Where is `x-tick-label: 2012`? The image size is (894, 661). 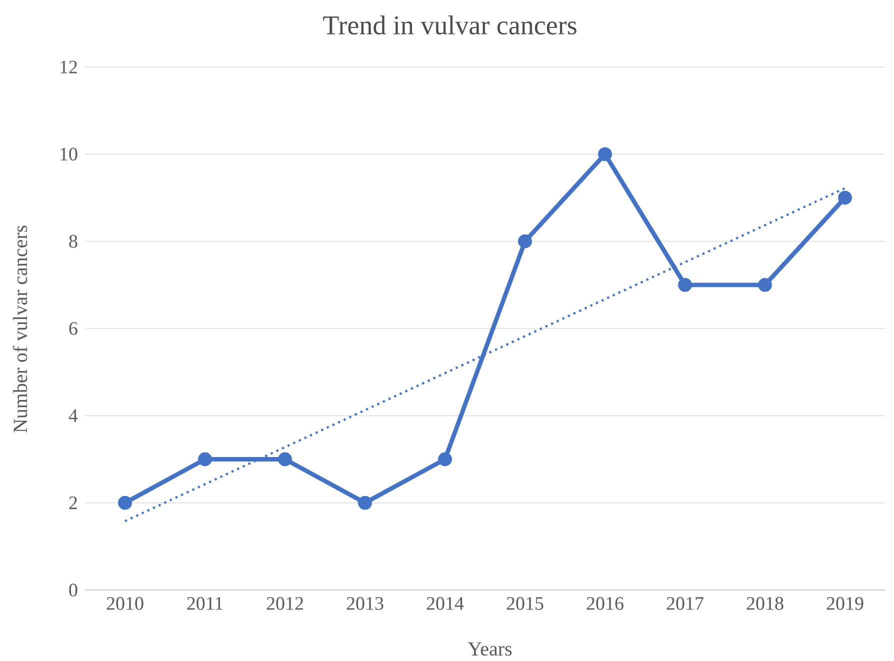 x-tick-label: 2012 is located at coordinates (284, 603).